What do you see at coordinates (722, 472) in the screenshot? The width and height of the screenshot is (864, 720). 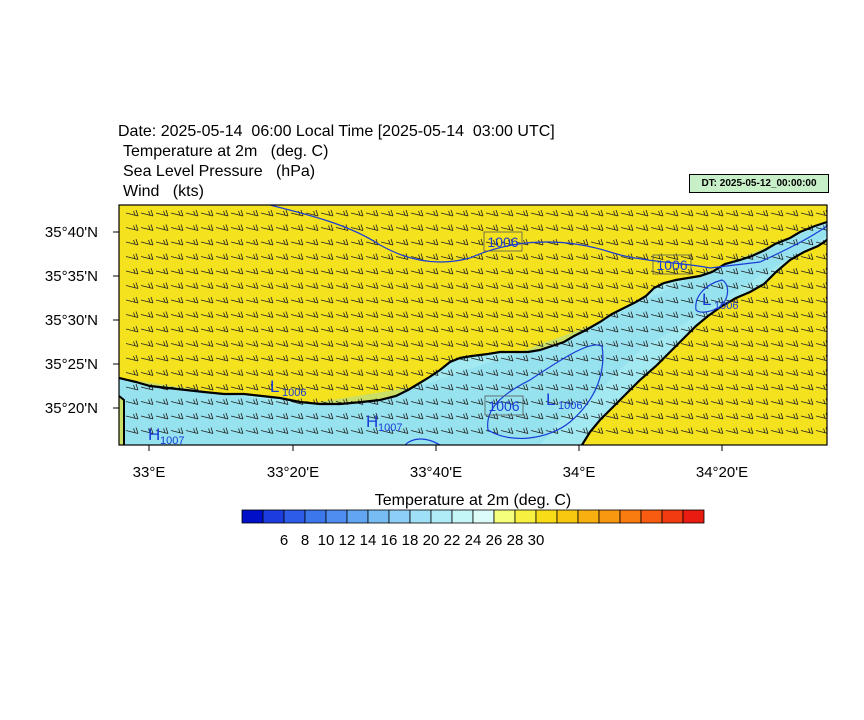 I see `lon-label: 34°20'E` at bounding box center [722, 472].